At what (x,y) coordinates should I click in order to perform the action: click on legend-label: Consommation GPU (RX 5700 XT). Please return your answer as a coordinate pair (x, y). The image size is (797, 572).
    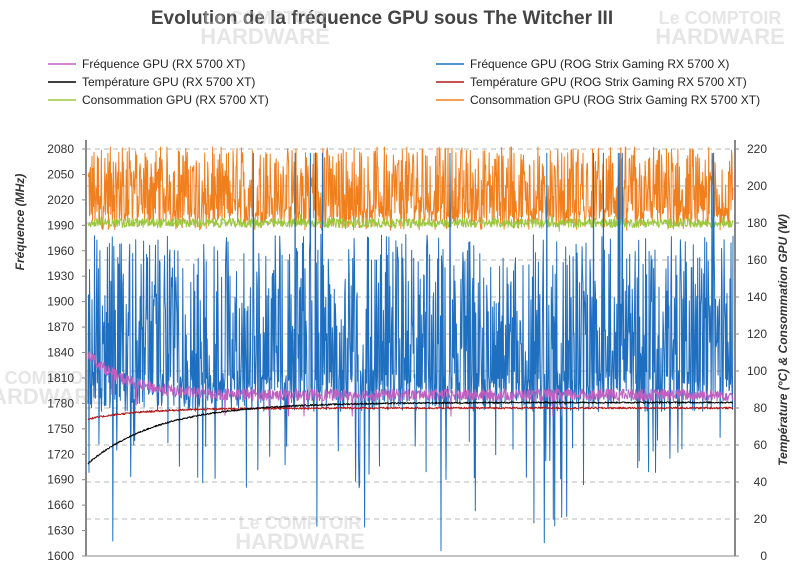
    Looking at the image, I should click on (175, 100).